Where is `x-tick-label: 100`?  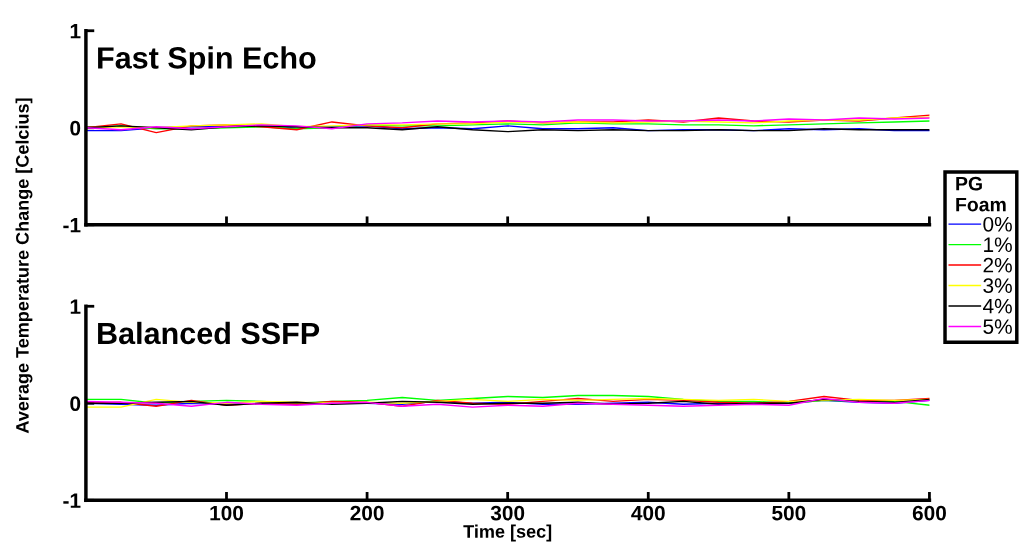 x-tick-label: 100 is located at coordinates (227, 513).